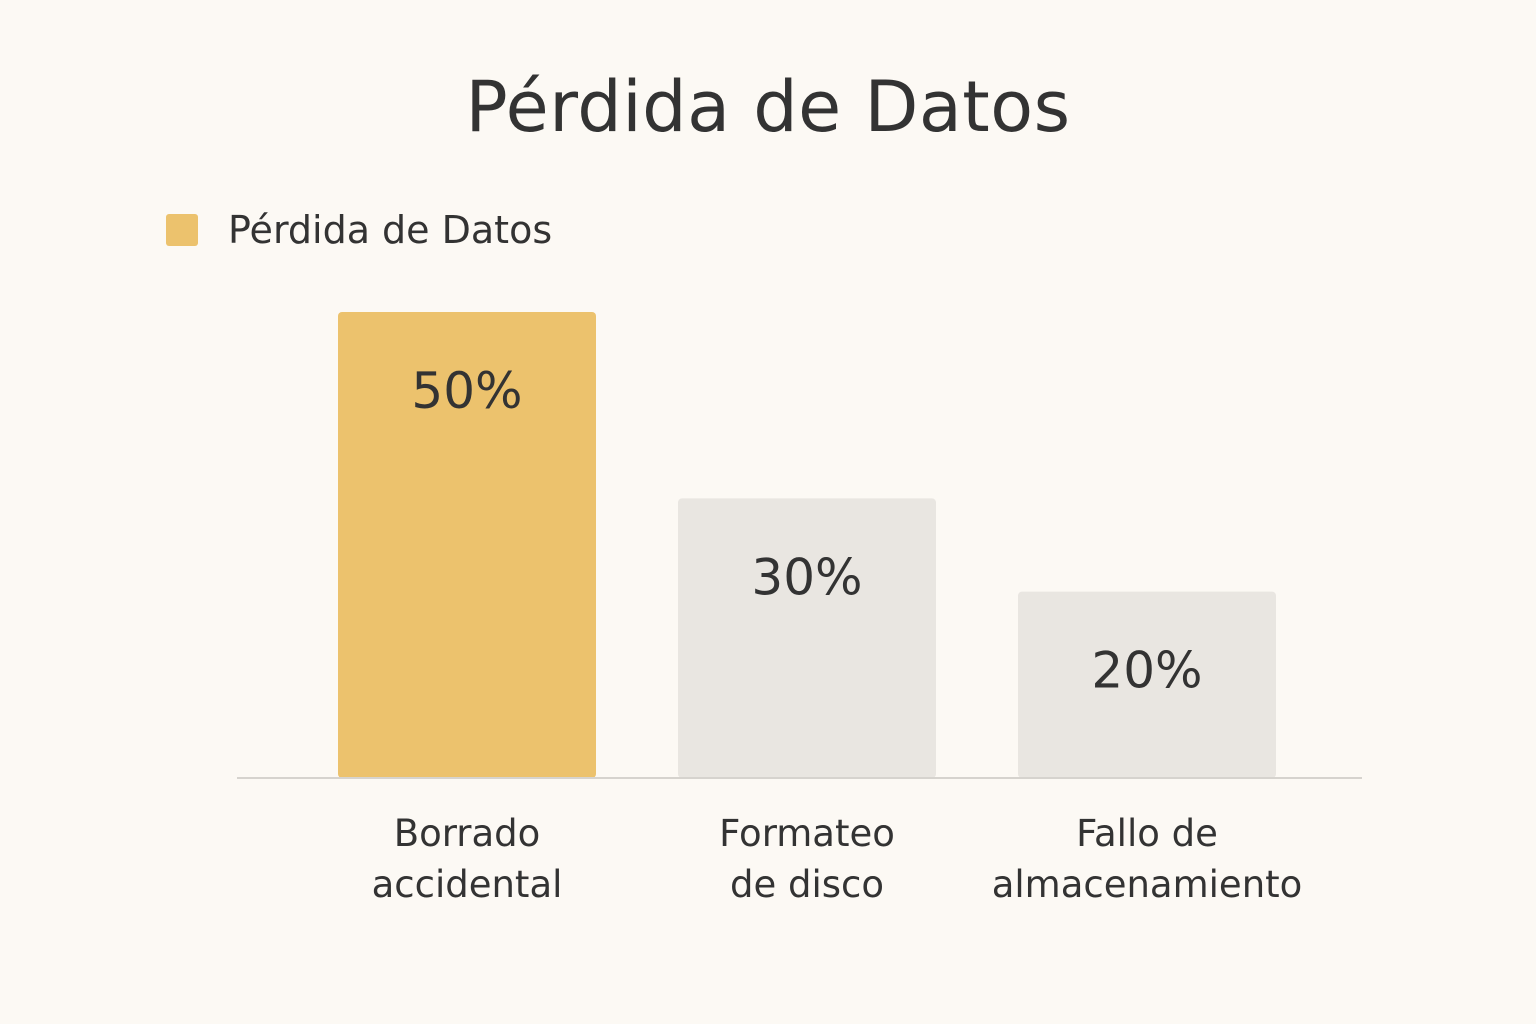 This screenshot has height=1024, width=1536. What do you see at coordinates (467, 884) in the screenshot?
I see `category-label-line: accidental` at bounding box center [467, 884].